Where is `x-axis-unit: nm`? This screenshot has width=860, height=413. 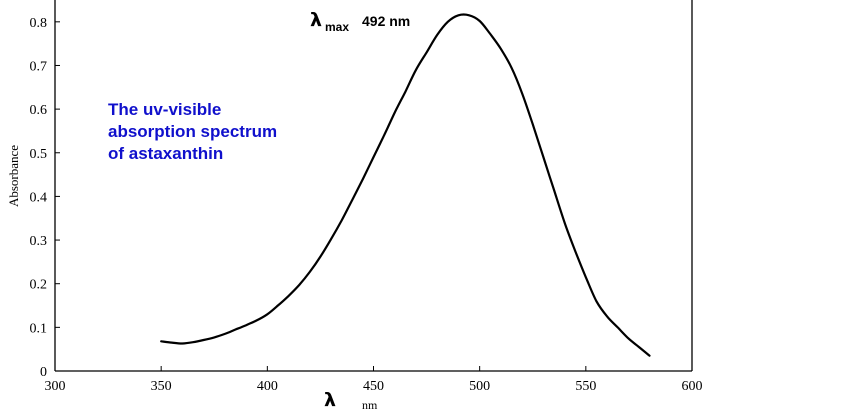
x-axis-unit: nm is located at coordinates (370, 405).